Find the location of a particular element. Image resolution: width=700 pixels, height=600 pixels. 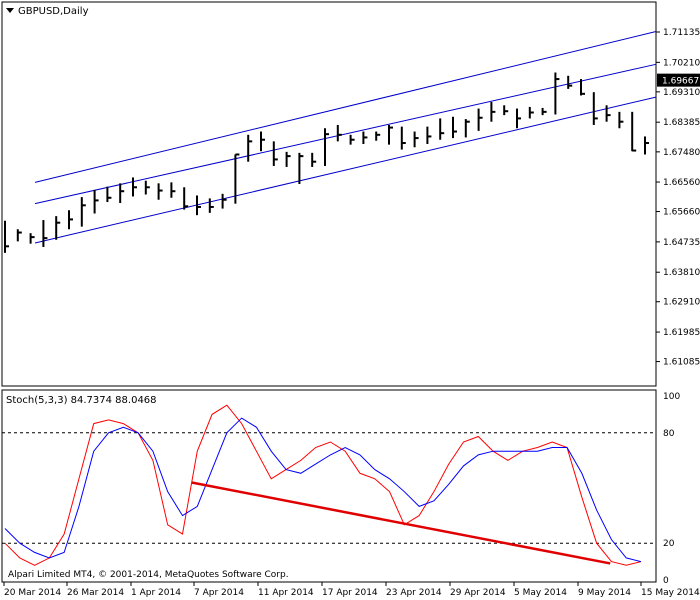

time-tick-label: 17 Apr 2014 is located at coordinates (350, 593).